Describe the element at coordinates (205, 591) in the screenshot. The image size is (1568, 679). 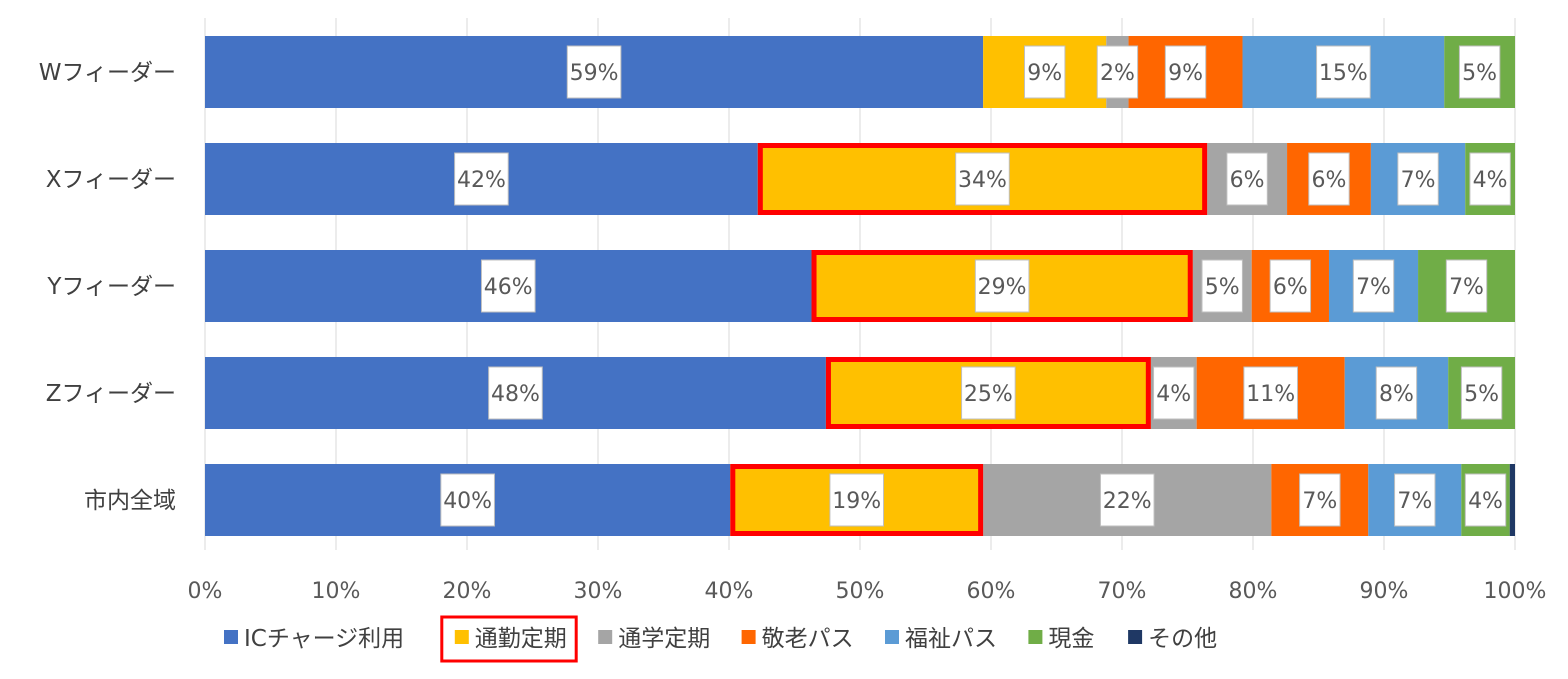
I see `x-tick-label: 0%` at that location.